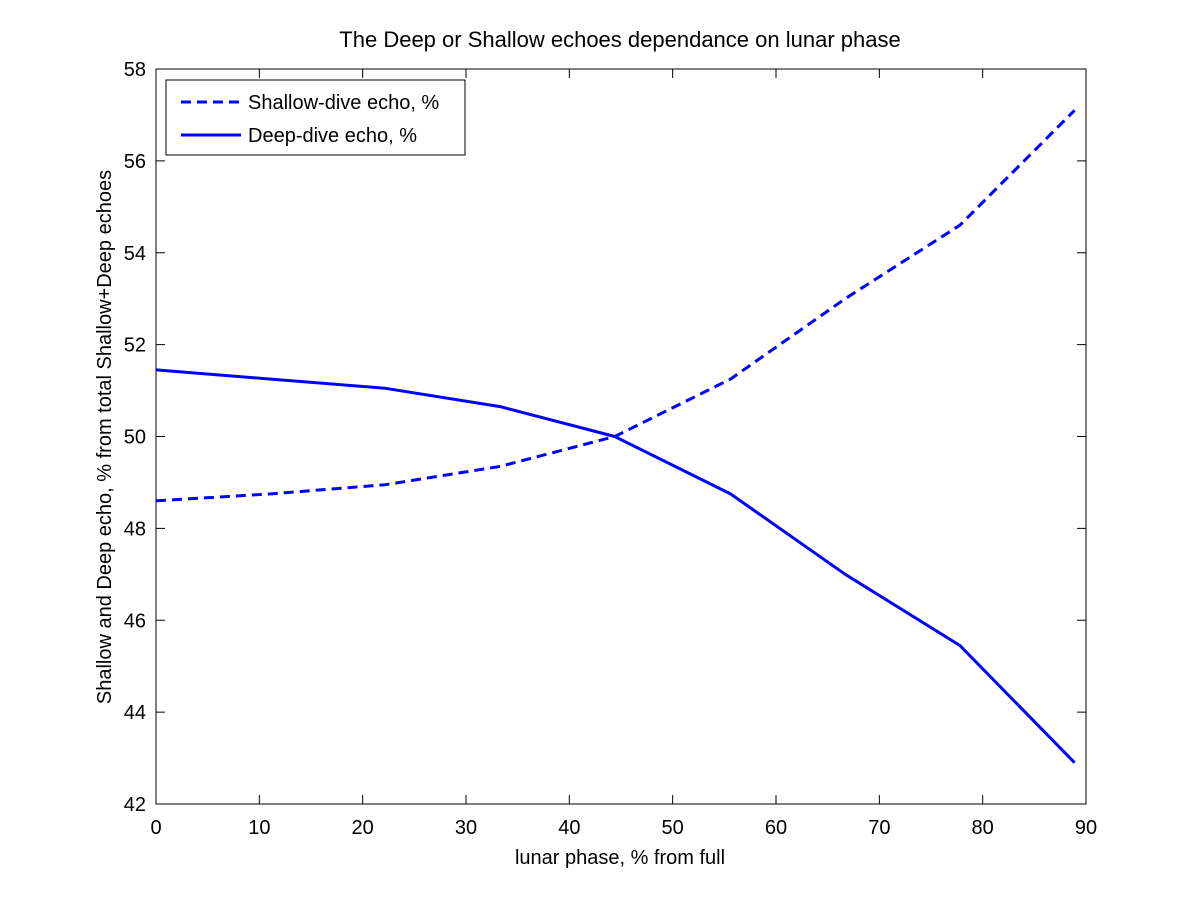  Describe the element at coordinates (363, 828) in the screenshot. I see `x-tick-label: 20` at that location.